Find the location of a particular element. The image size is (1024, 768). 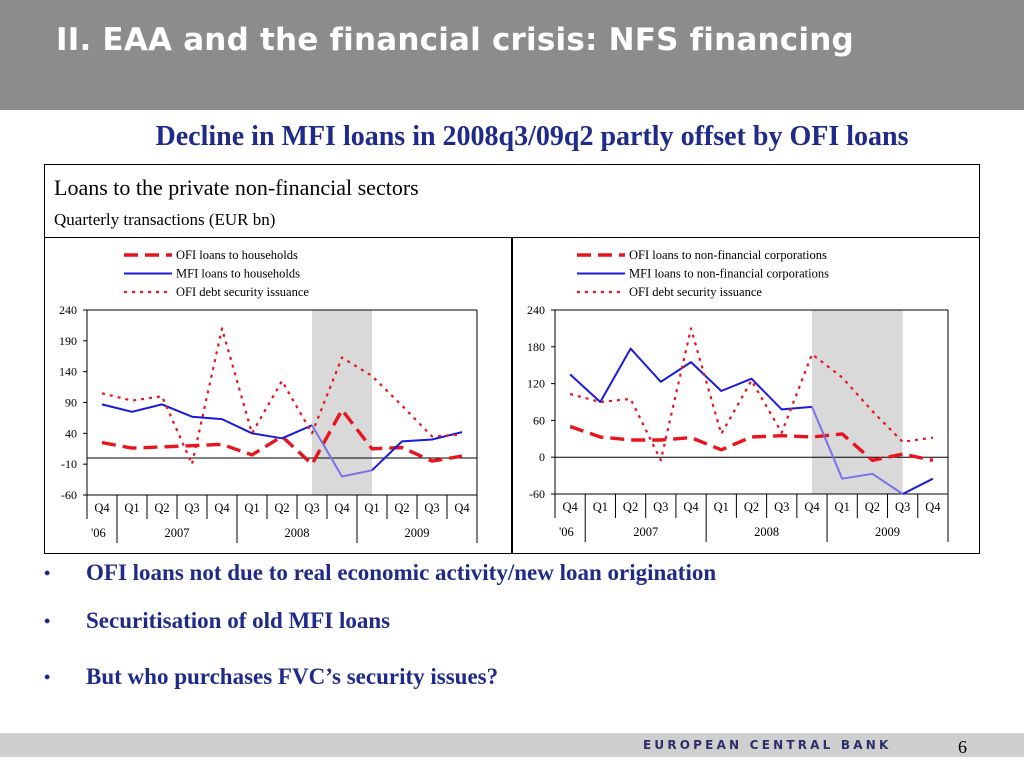

y-tick-label: 0 is located at coordinates (542, 457).